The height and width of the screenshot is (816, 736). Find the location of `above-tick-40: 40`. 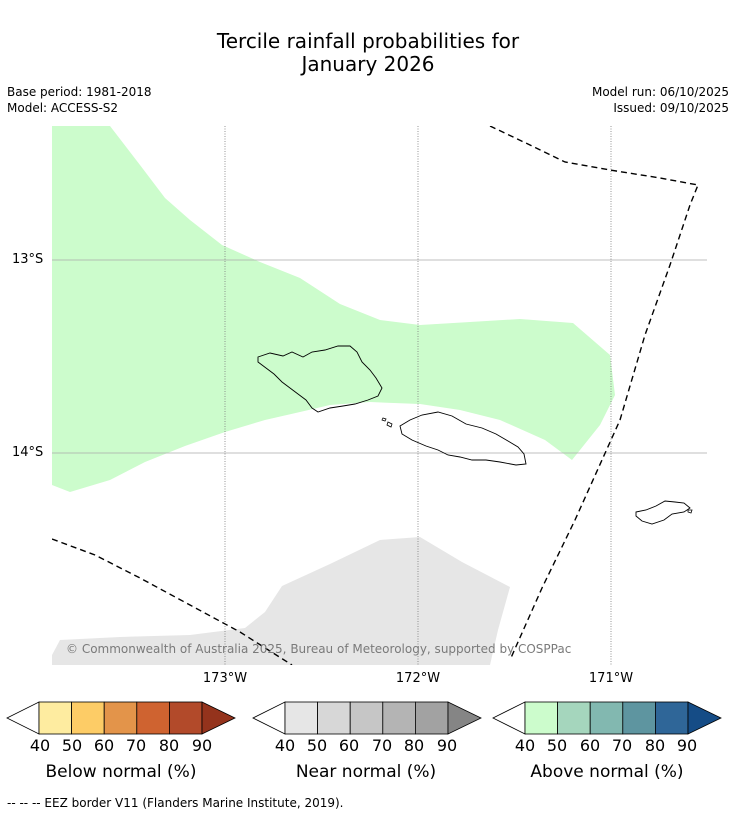

above-tick-40: 40 is located at coordinates (525, 745).